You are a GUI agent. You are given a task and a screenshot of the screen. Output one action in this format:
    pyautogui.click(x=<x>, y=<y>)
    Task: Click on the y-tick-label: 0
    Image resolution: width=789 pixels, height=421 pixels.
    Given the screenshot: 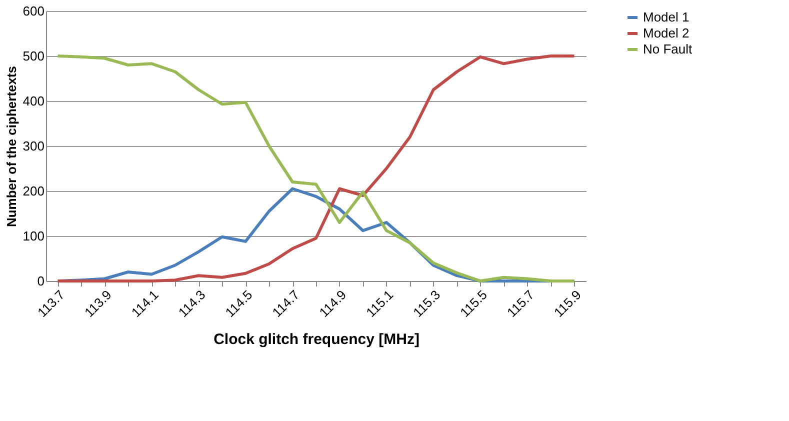 What is the action you would take?
    pyautogui.click(x=40, y=281)
    